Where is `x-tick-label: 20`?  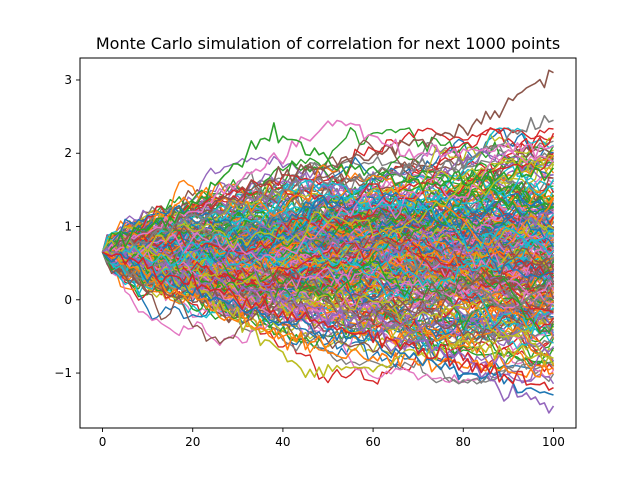
x-tick-label: 20 is located at coordinates (192, 442).